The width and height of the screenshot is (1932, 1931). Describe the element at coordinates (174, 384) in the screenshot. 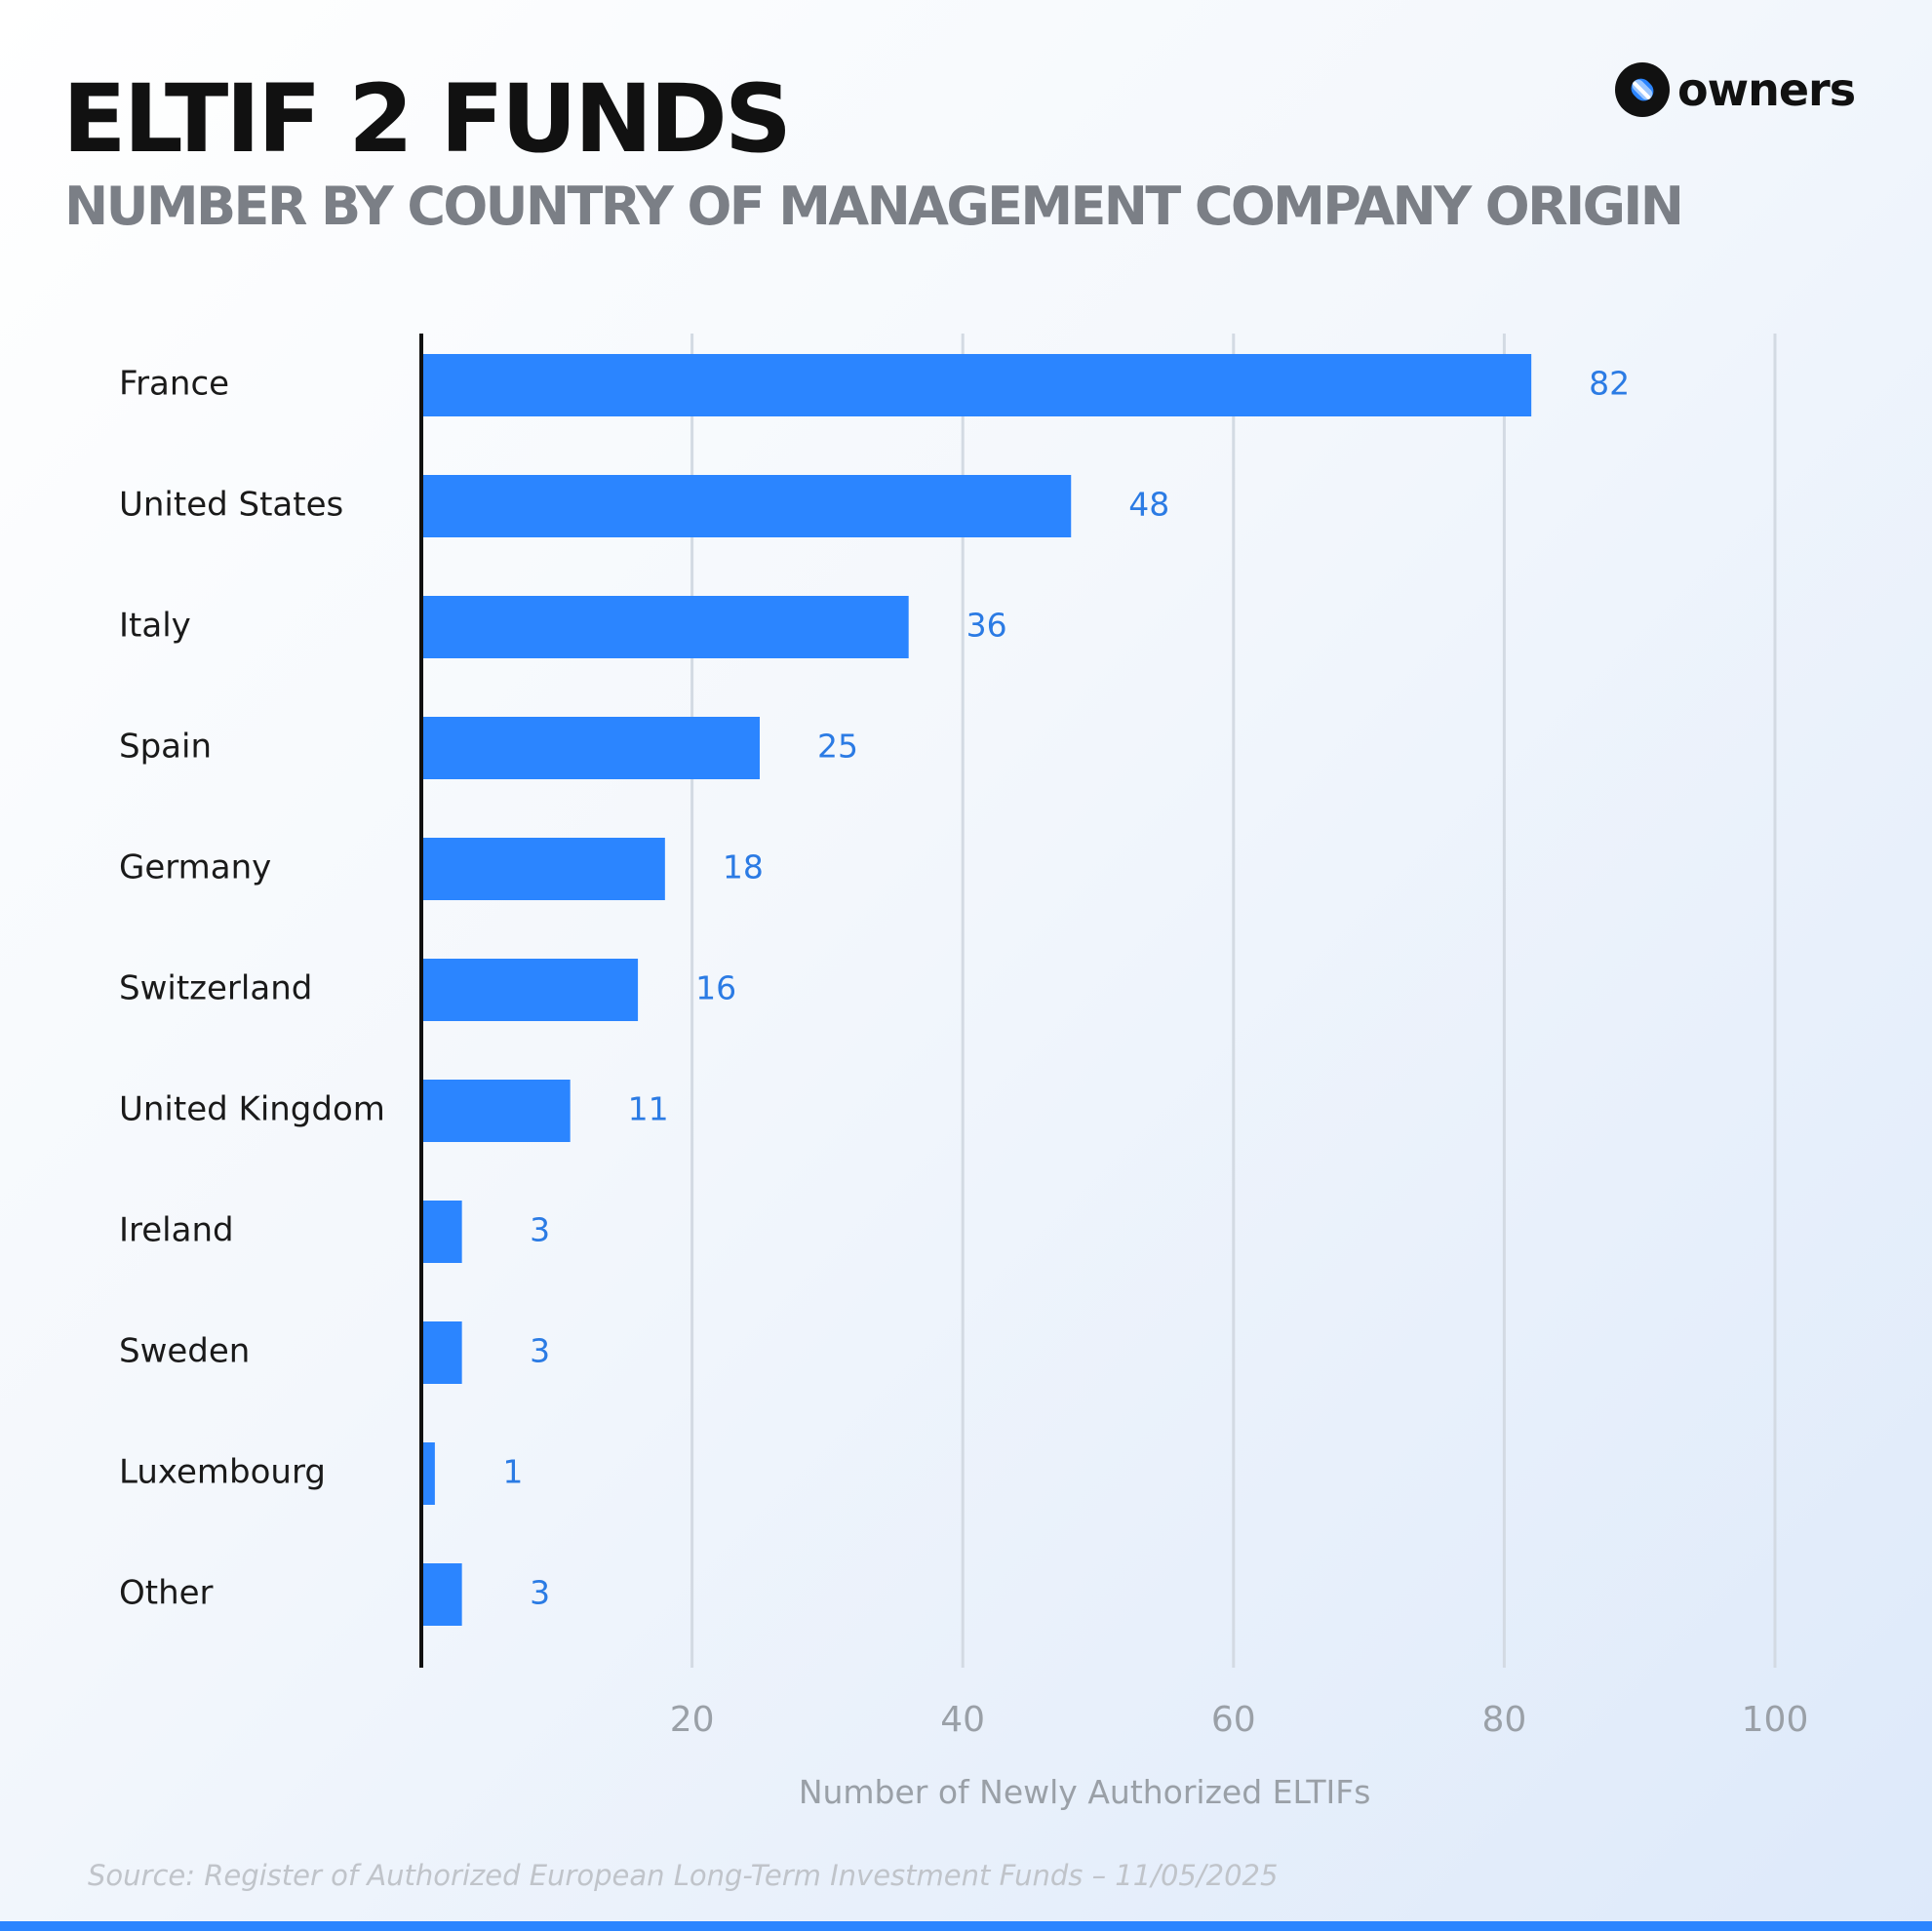

I see `category-label: France` at that location.